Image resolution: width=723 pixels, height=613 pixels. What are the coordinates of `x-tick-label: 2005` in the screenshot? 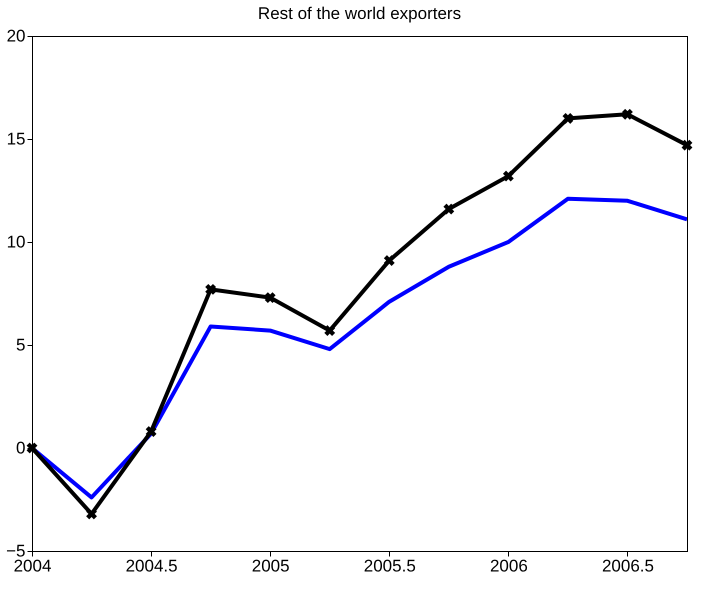 It's located at (271, 566).